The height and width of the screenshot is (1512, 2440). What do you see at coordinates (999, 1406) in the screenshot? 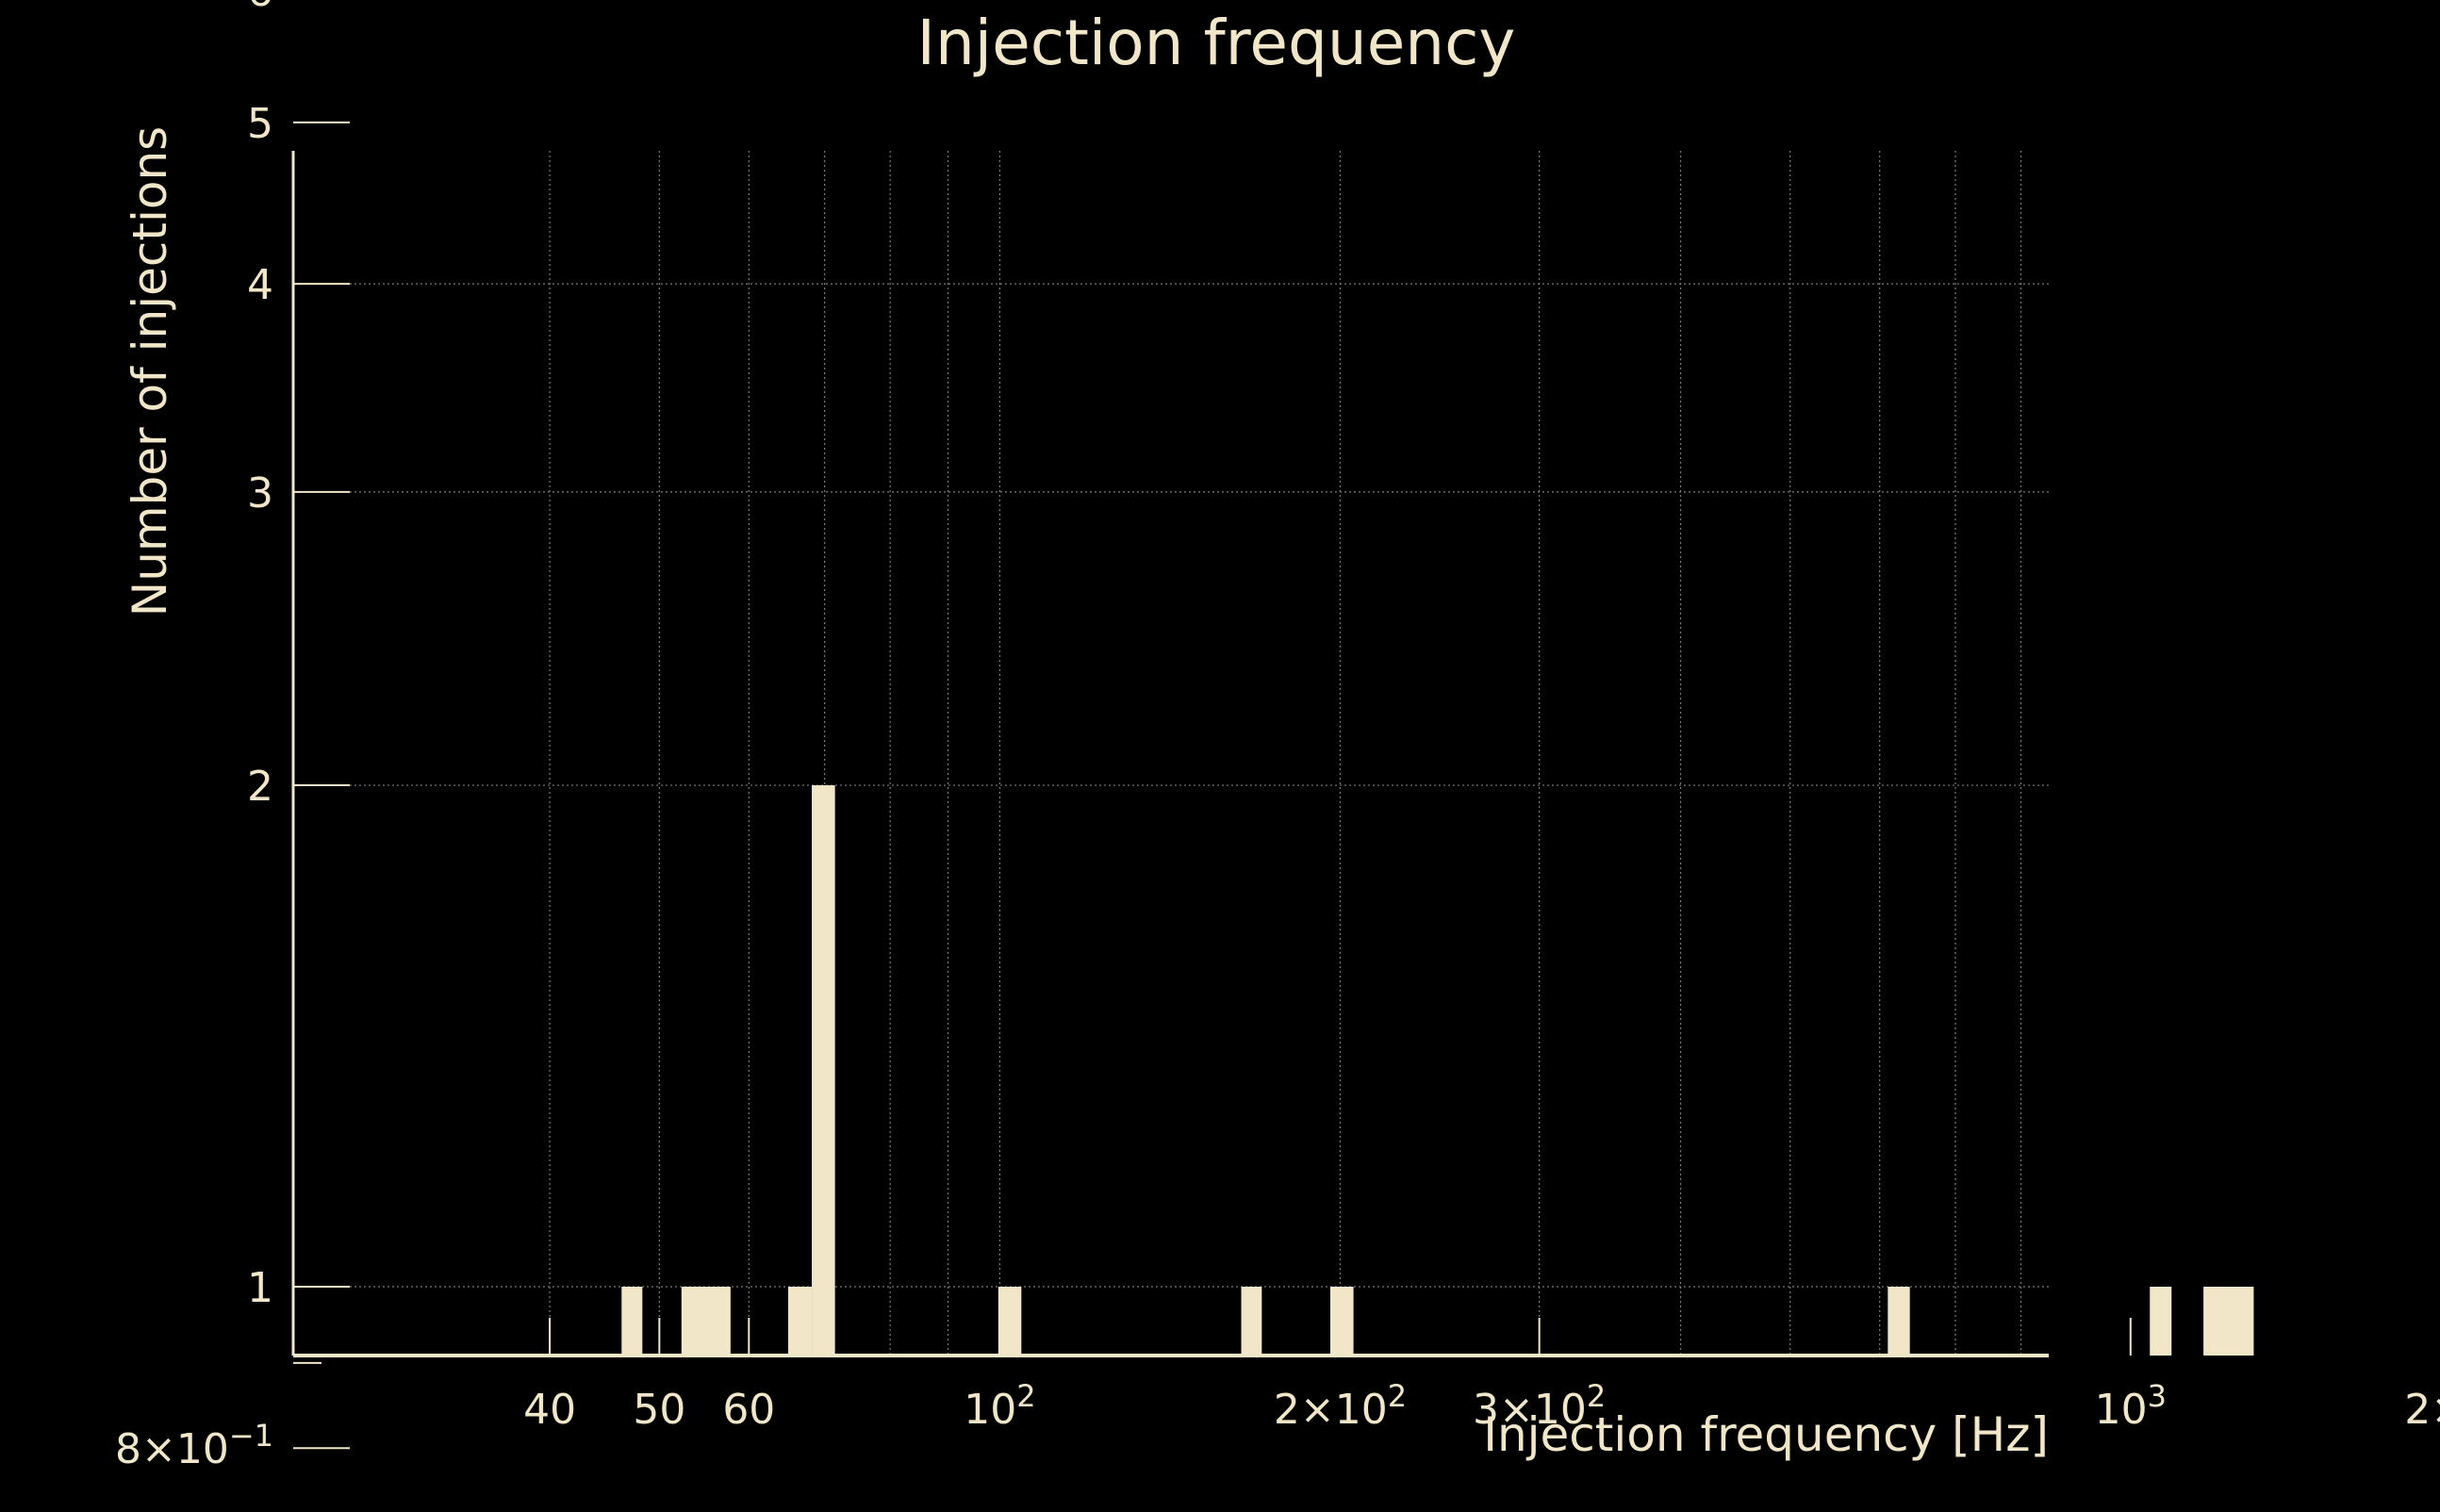
I see `x-tick-label: 10²` at bounding box center [999, 1406].